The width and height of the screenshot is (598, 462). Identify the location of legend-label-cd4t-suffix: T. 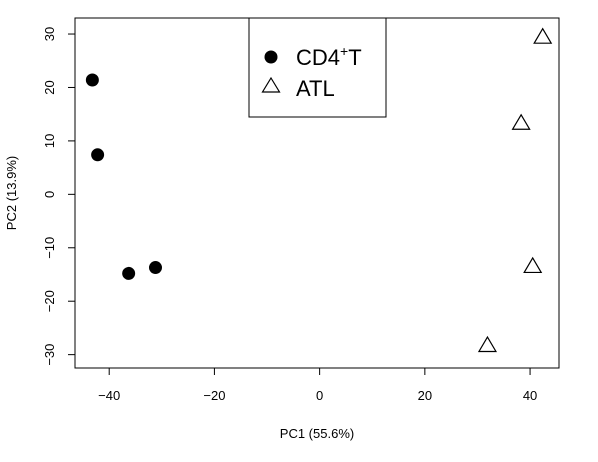
(354, 57).